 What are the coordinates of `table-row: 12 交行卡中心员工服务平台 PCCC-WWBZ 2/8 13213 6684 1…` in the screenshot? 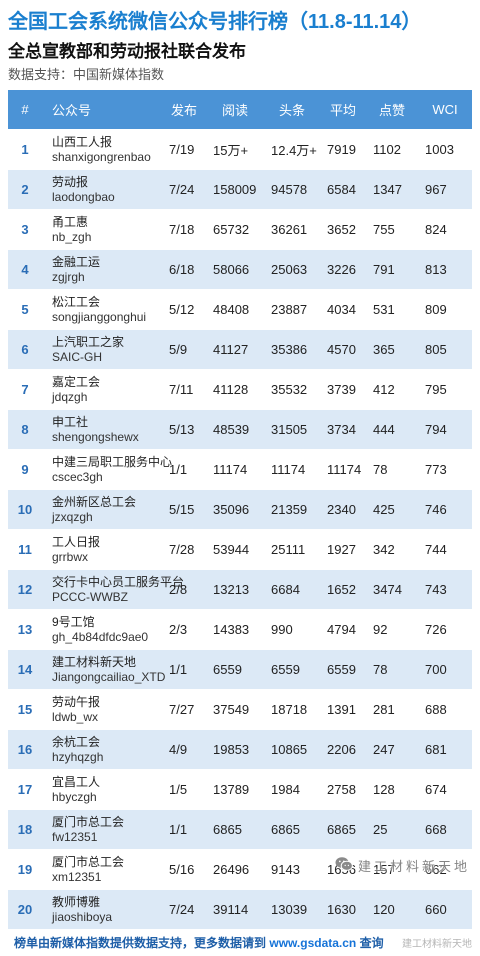 It's located at (240, 590).